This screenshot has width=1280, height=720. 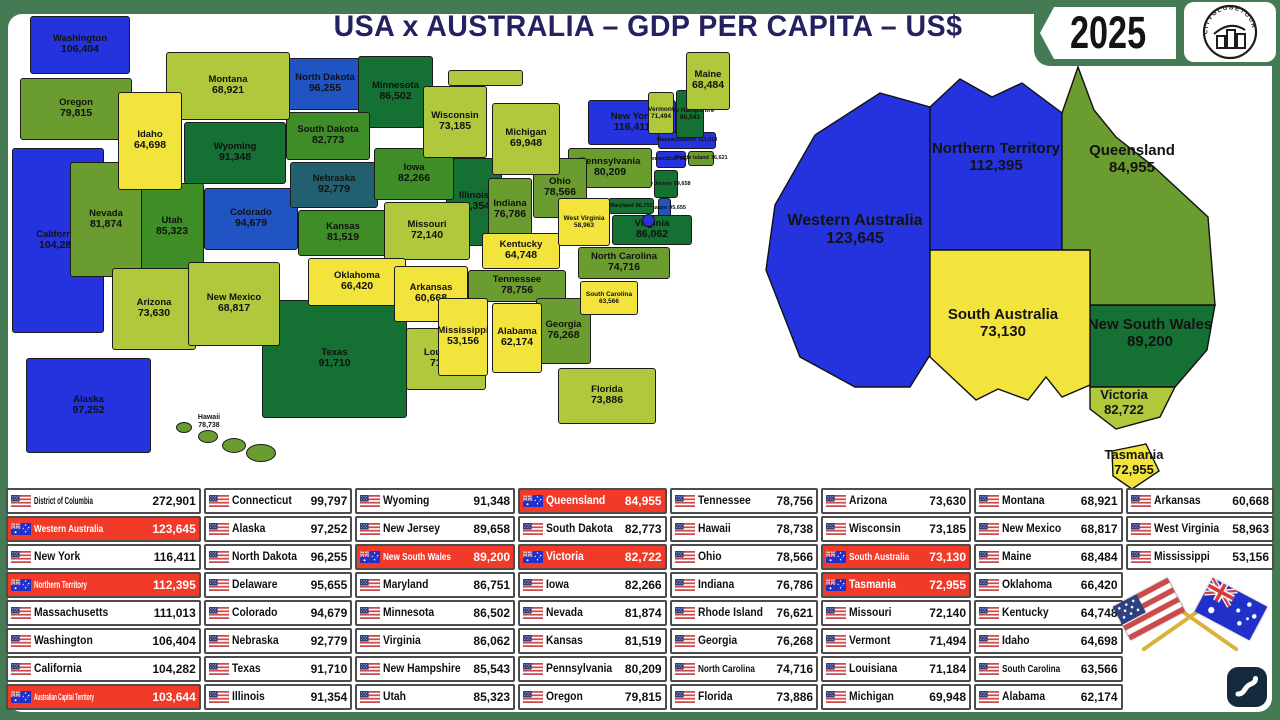 I want to click on state-utah: Utah 85,323, so click(x=172, y=227).